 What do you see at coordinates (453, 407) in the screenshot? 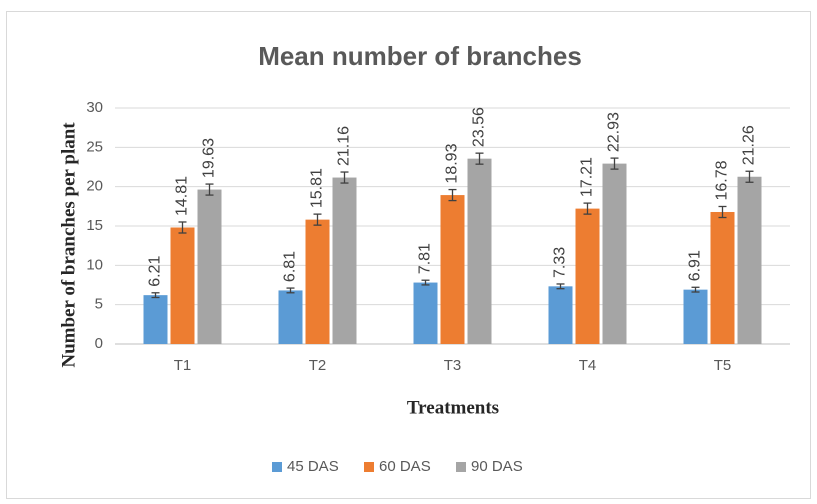
I see `x-axis-title: Treatments` at bounding box center [453, 407].